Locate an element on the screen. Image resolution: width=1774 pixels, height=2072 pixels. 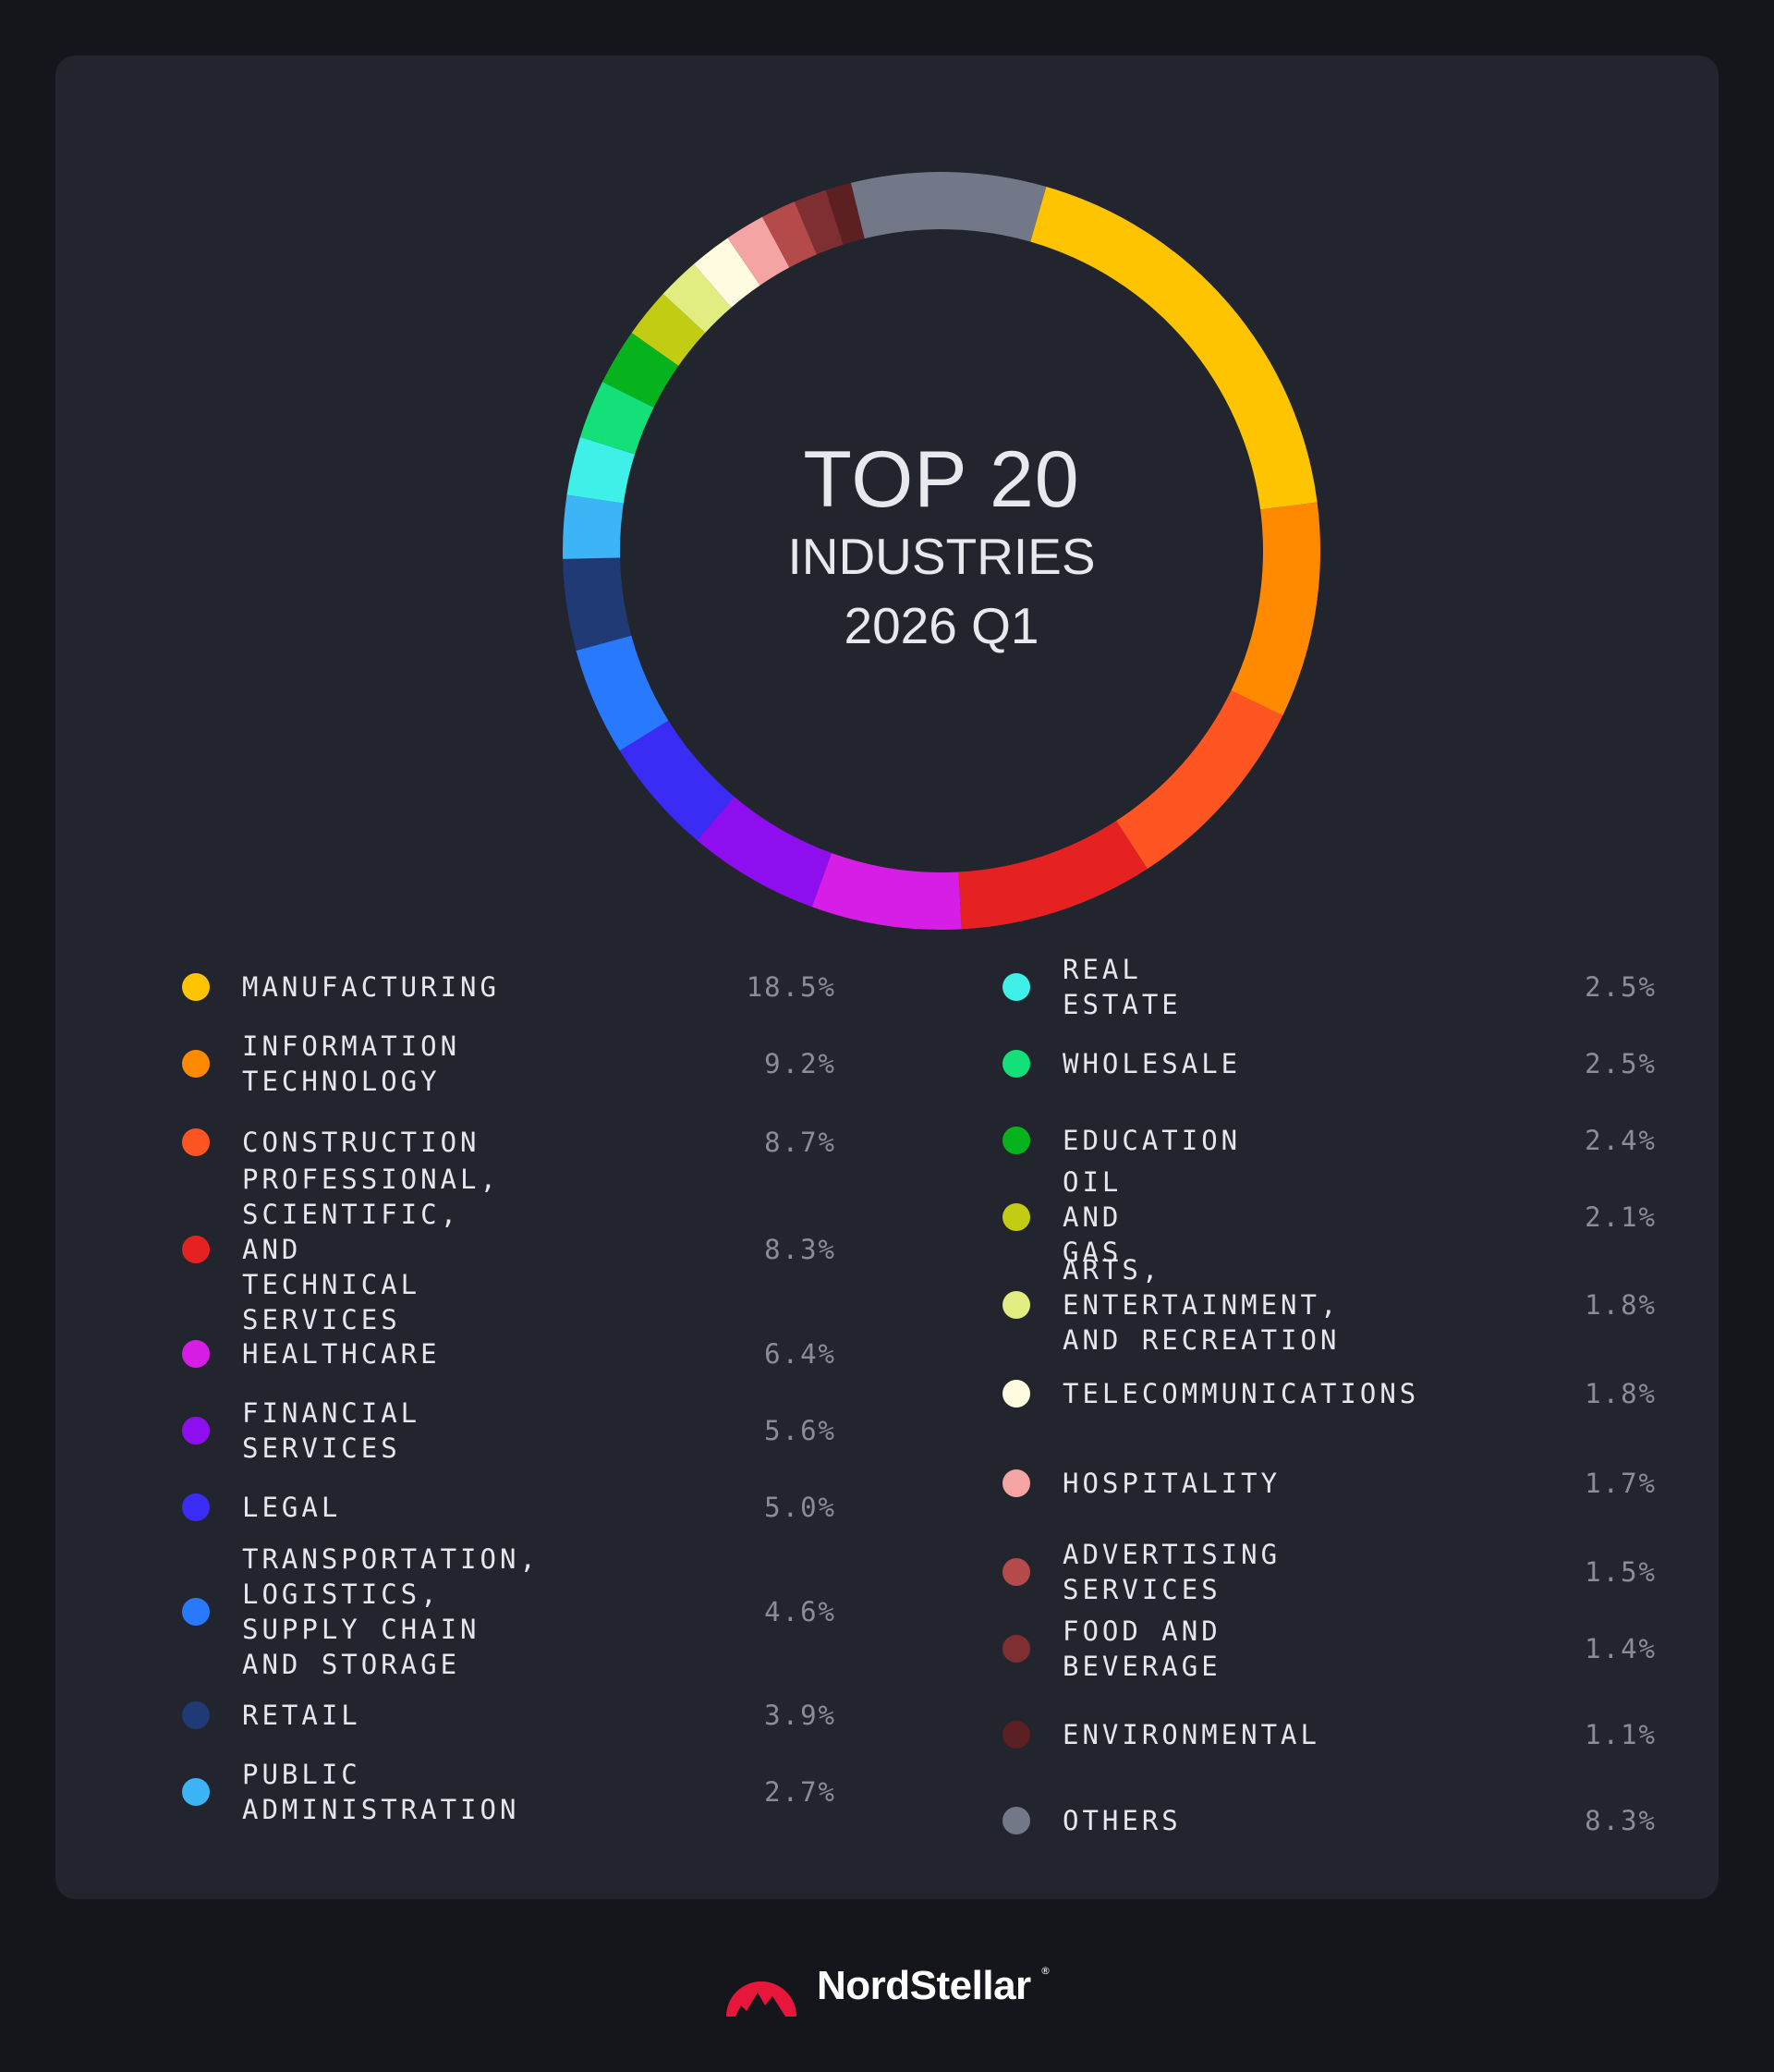
legend-value: 8.7% is located at coordinates (800, 1142).